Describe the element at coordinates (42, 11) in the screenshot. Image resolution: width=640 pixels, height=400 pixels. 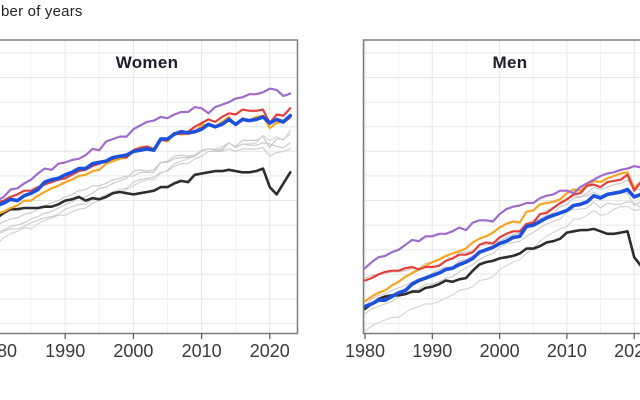
I see `chart-title: ber of years` at that location.